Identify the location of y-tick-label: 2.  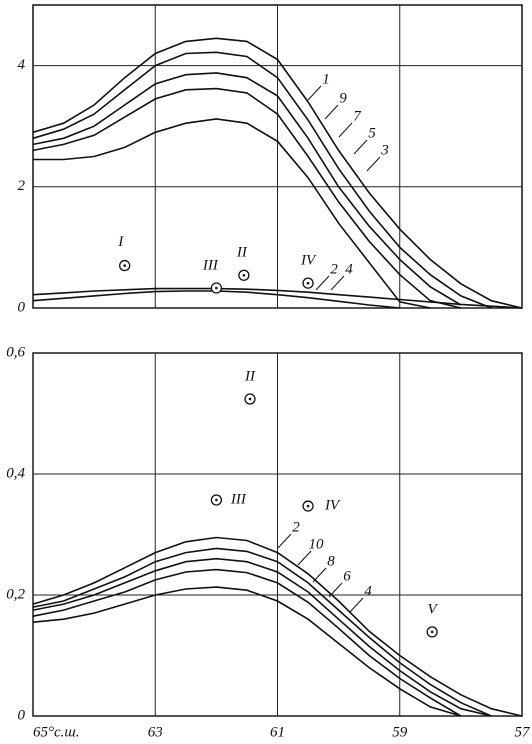
(22, 186).